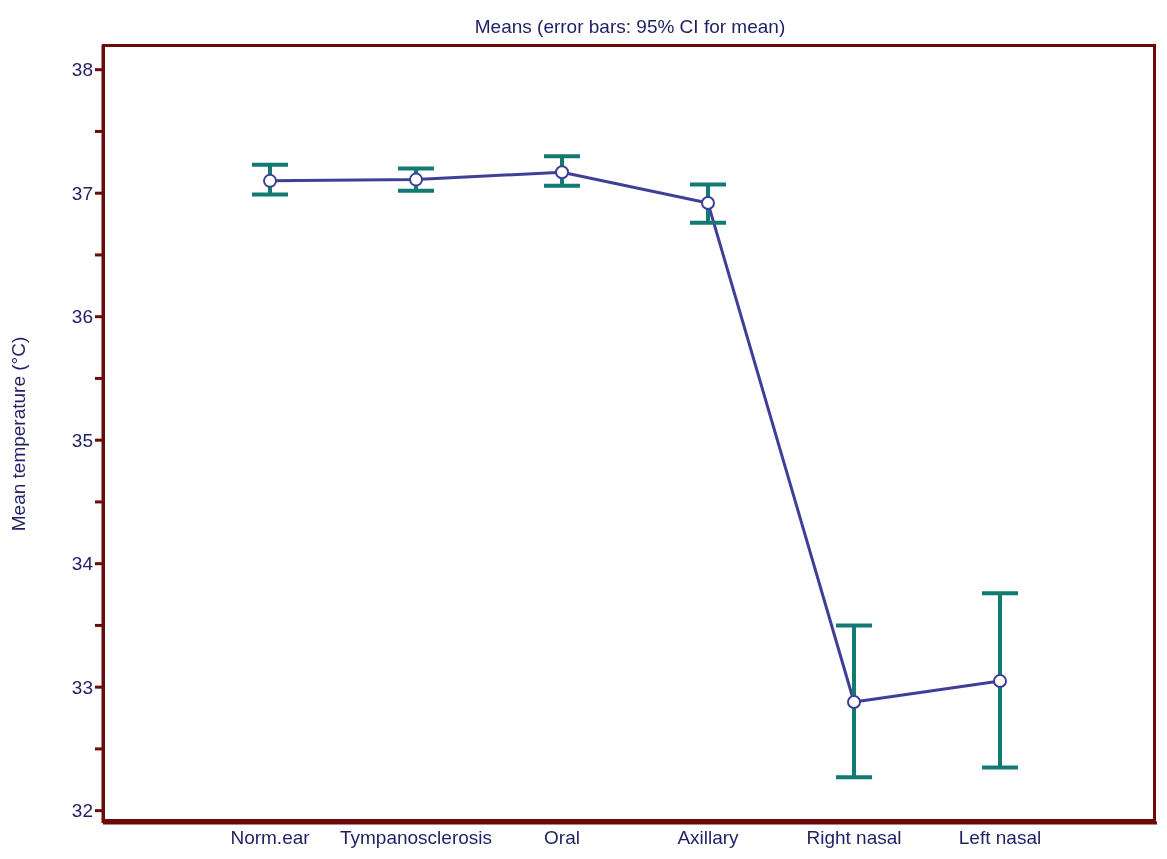 The height and width of the screenshot is (859, 1167). Describe the element at coordinates (562, 838) in the screenshot. I see `x-tick-label: Oral` at that location.